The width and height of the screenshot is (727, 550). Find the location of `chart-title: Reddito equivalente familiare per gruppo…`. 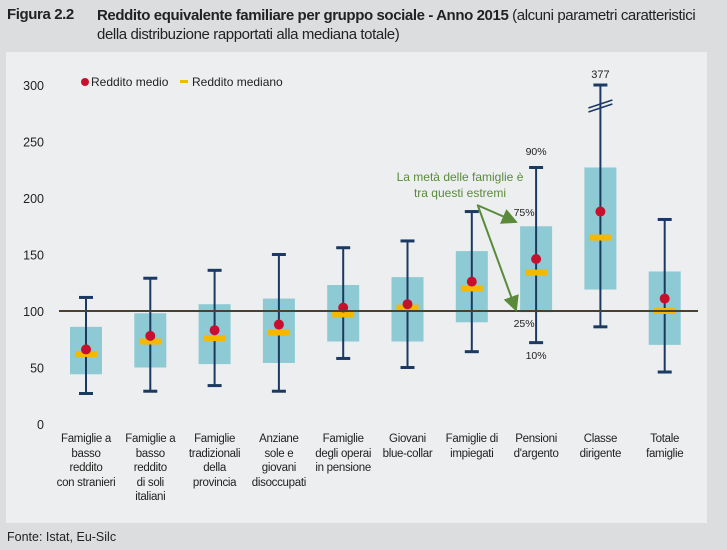

chart-title: Reddito equivalente familiare per gruppo… is located at coordinates (397, 25).